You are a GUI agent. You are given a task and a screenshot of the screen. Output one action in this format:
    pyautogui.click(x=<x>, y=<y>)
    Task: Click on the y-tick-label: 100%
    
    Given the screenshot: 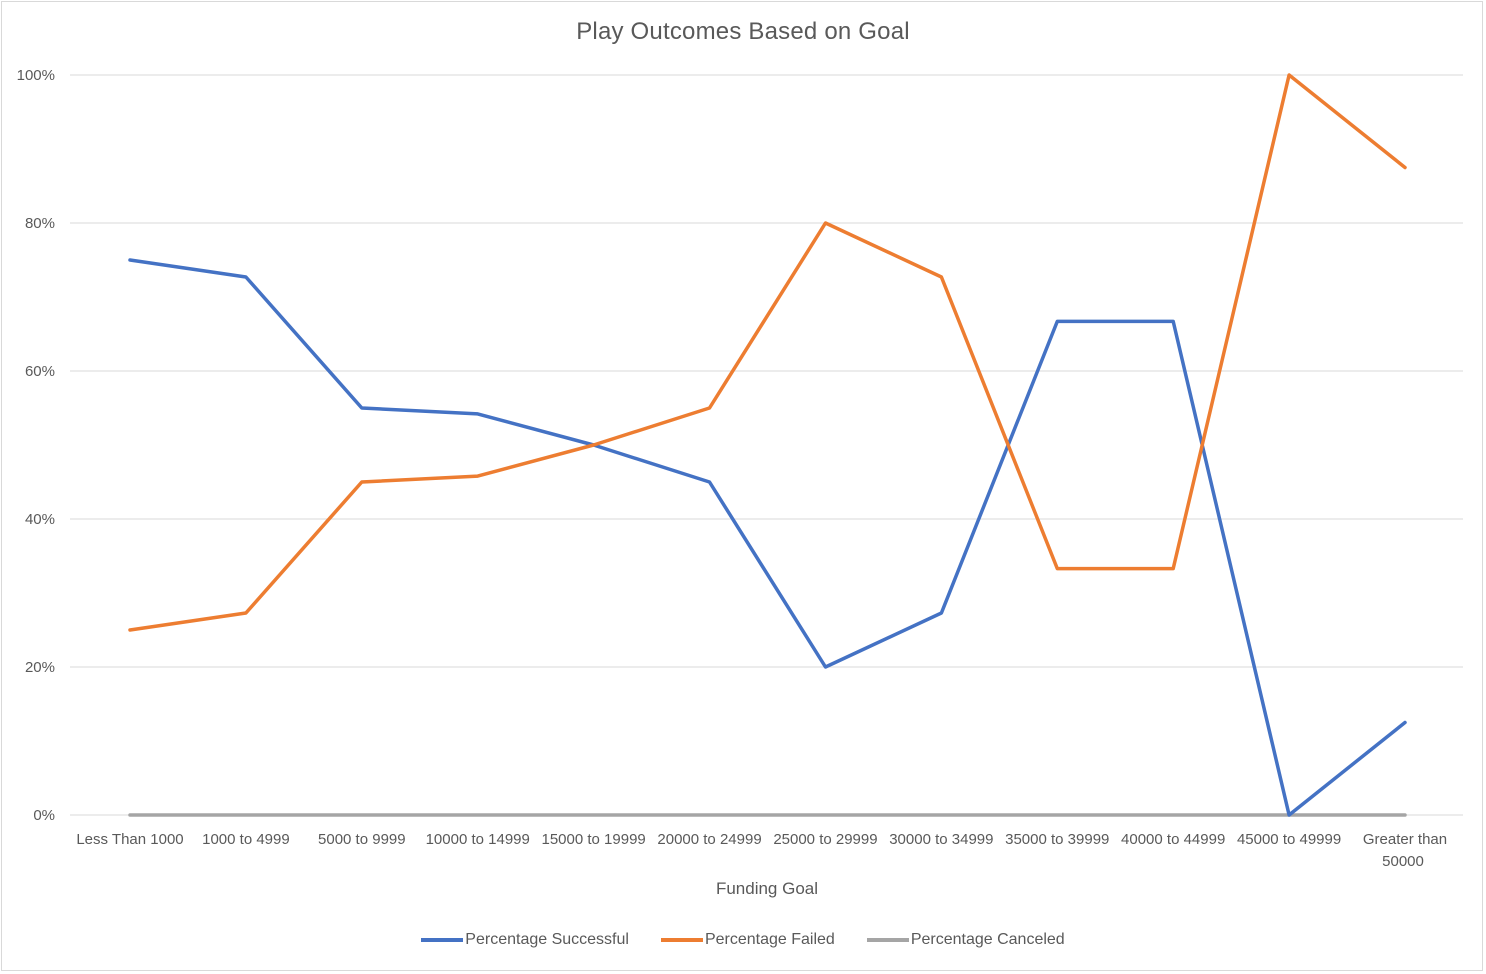 What is the action you would take?
    pyautogui.click(x=36, y=75)
    